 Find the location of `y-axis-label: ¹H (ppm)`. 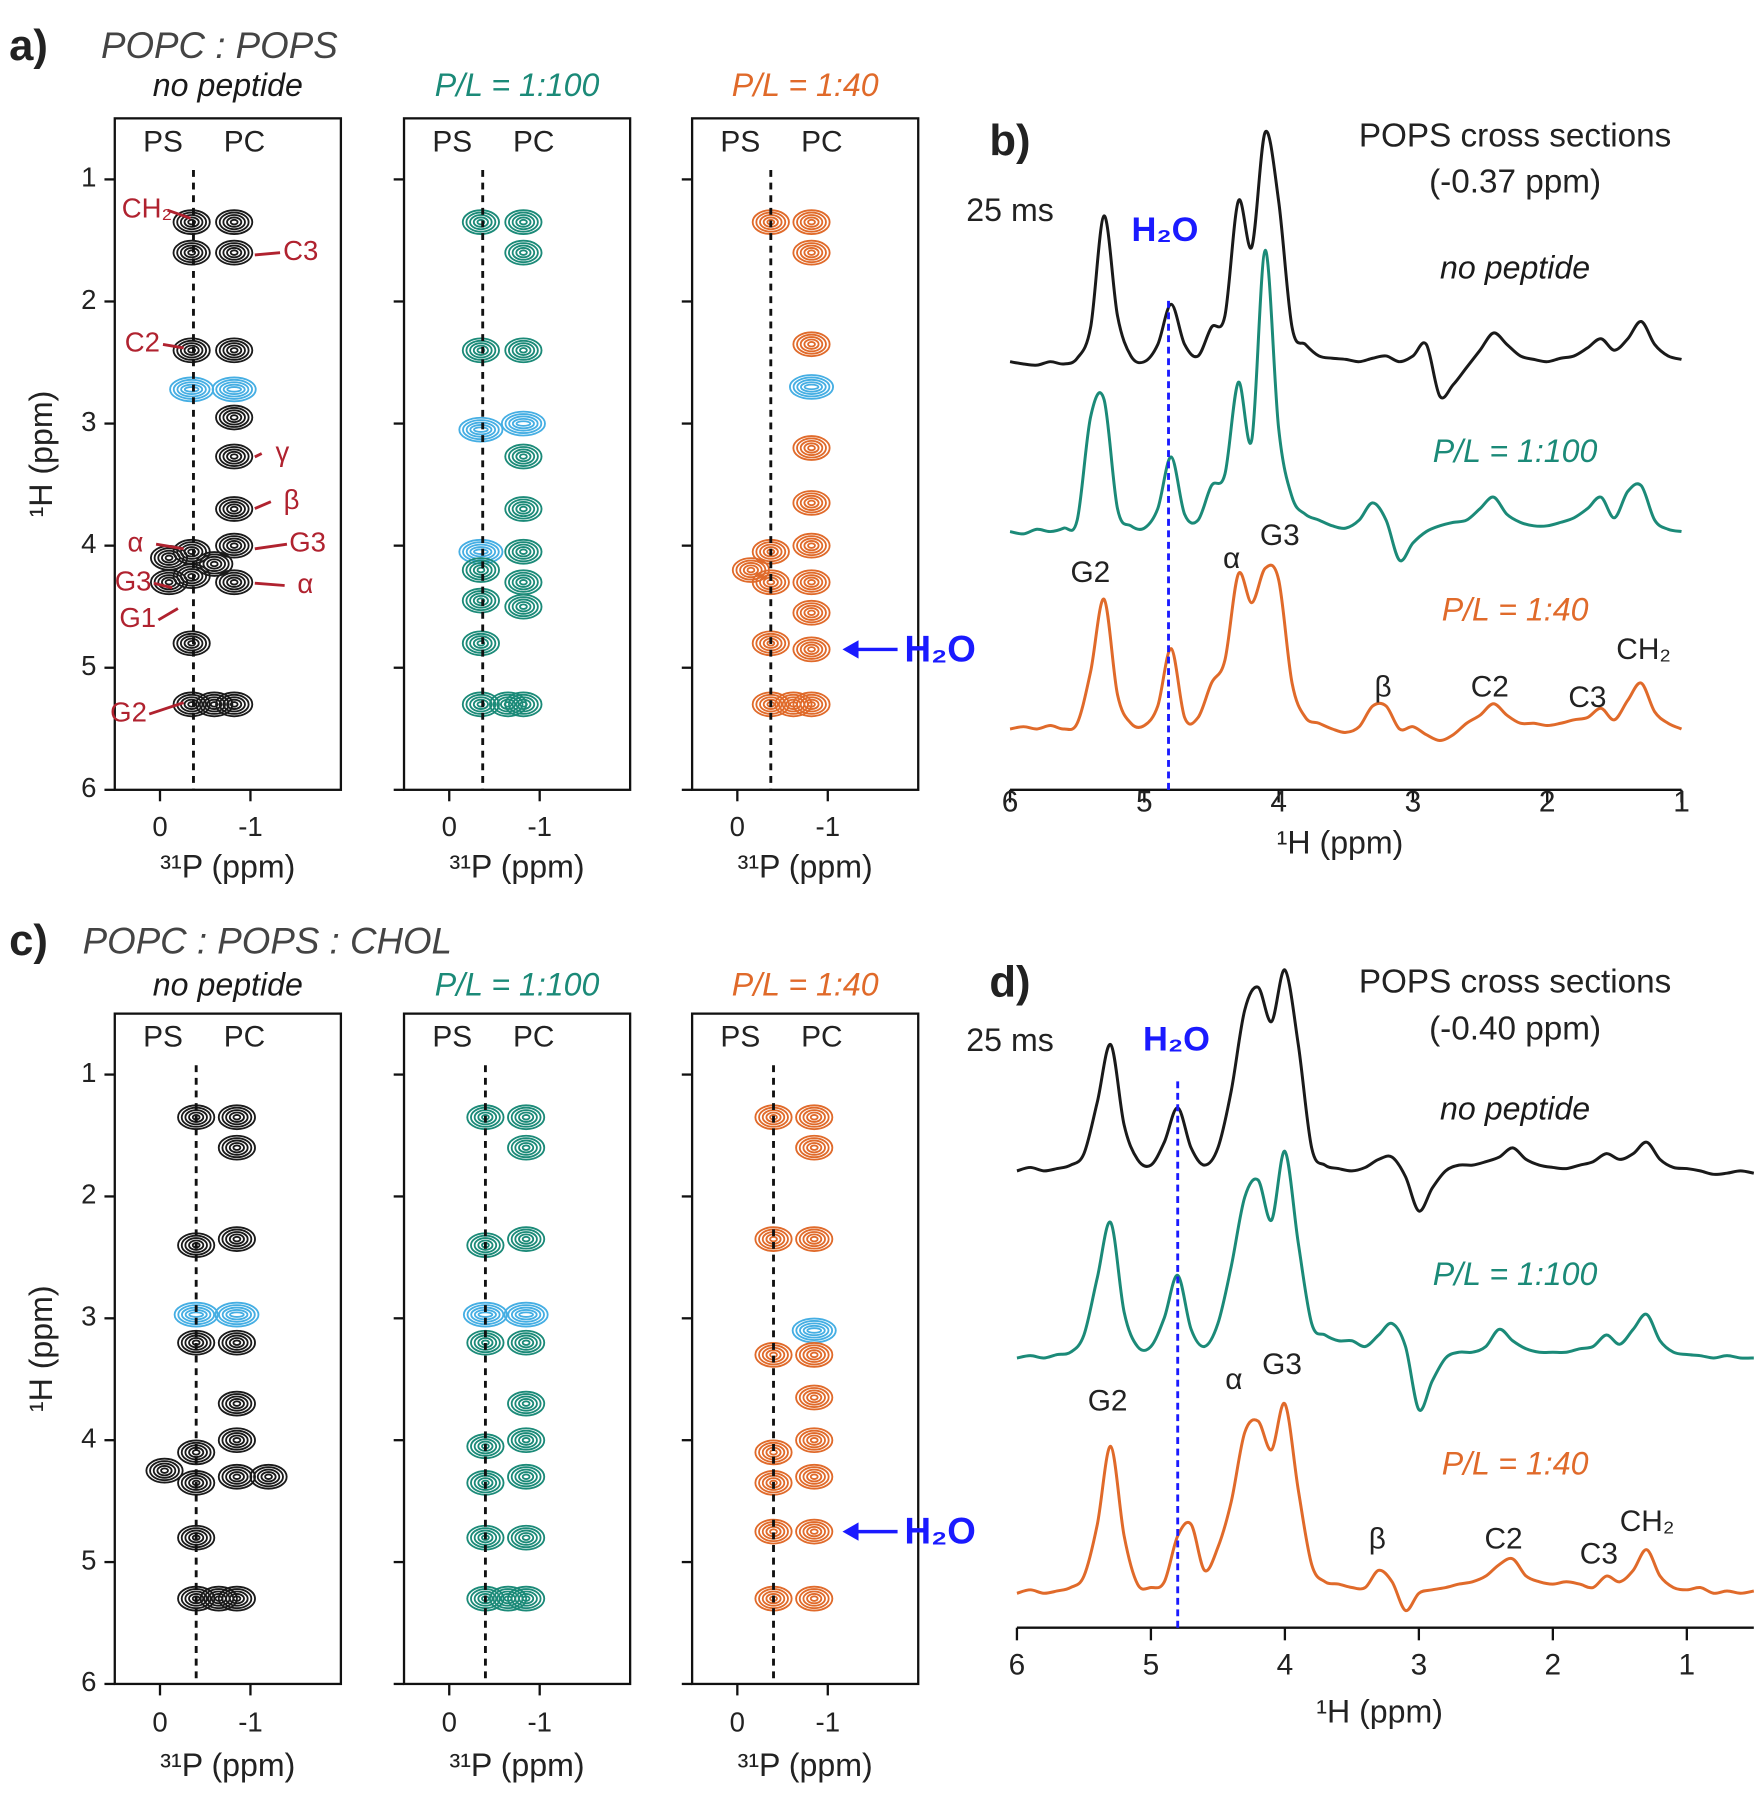

y-axis-label: ¹H (ppm) is located at coordinates (41, 454).